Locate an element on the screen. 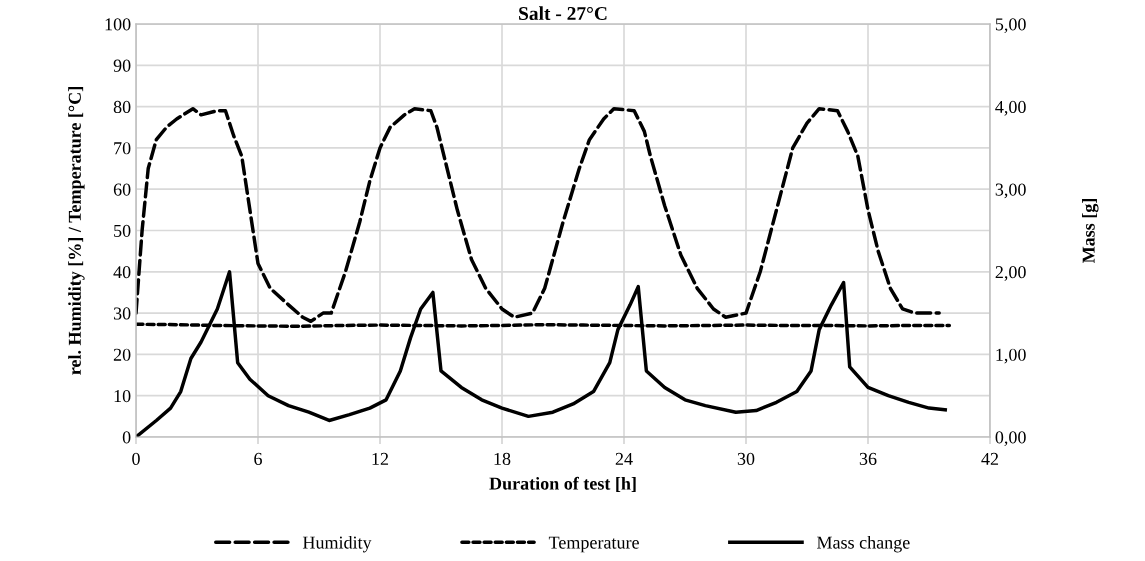 This screenshot has height=561, width=1145. y2-tick-label: 5,00 is located at coordinates (1010, 26).